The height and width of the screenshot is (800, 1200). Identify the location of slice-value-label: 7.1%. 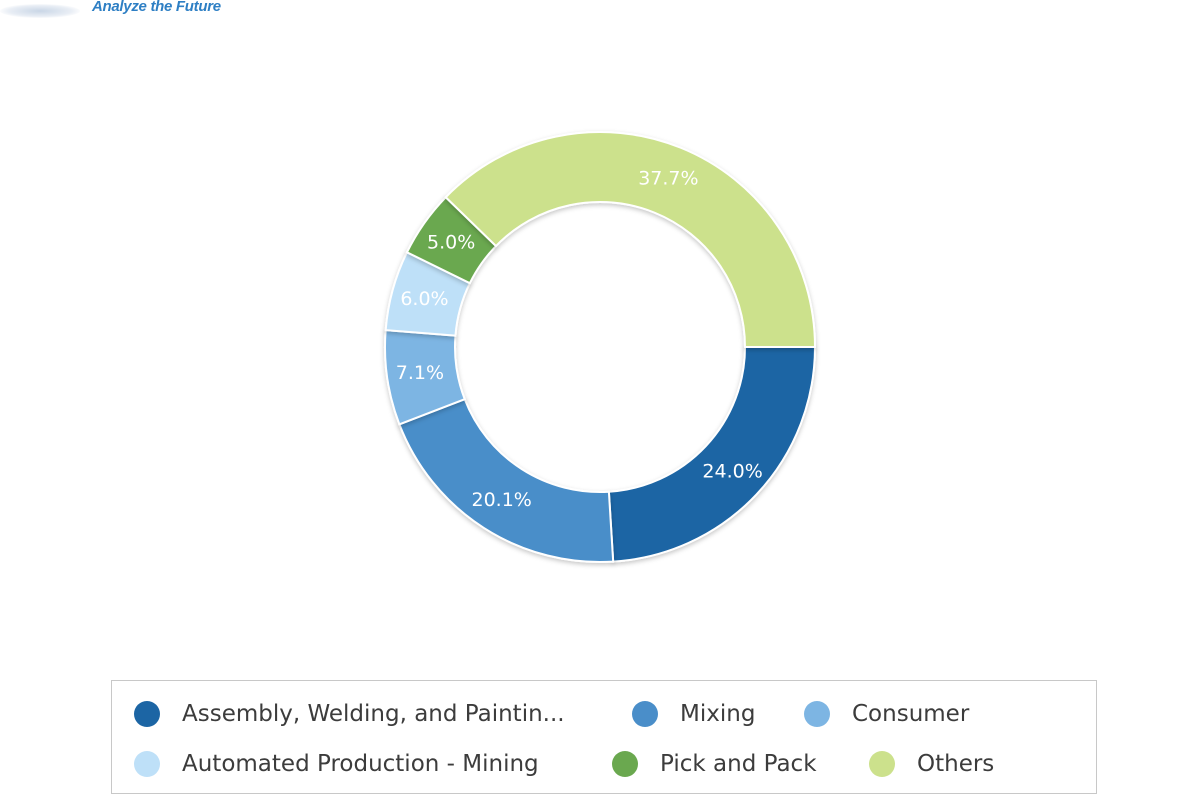
(420, 373).